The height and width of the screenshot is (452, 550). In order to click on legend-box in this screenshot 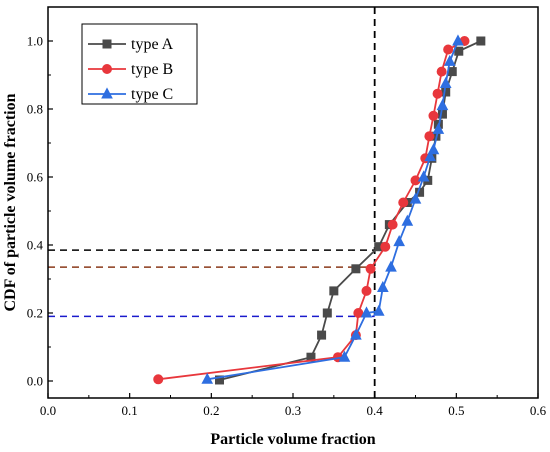, I will do `click(139, 64)`.